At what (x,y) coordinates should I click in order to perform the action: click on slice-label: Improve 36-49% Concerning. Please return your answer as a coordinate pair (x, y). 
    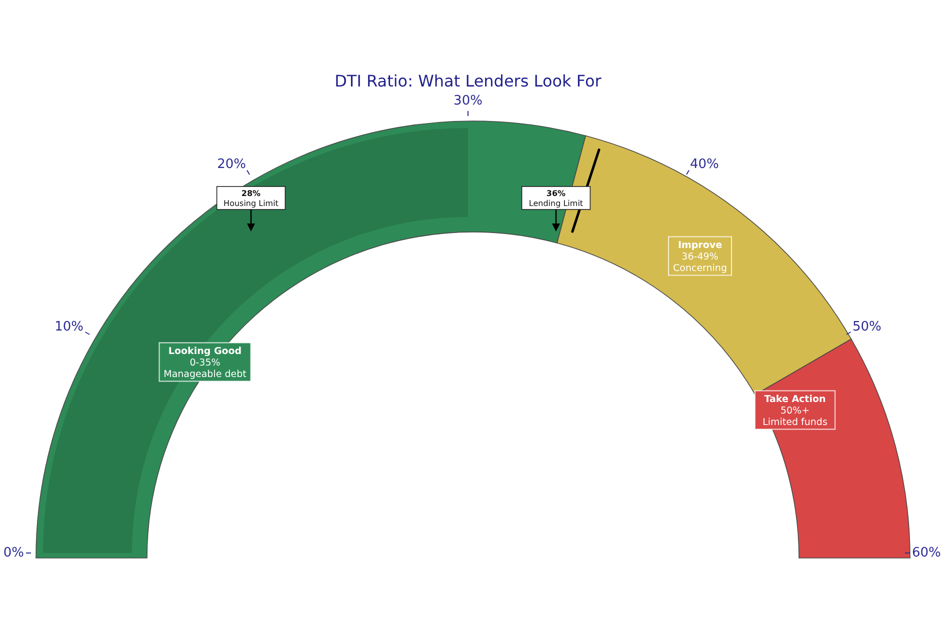
    Looking at the image, I should click on (700, 257).